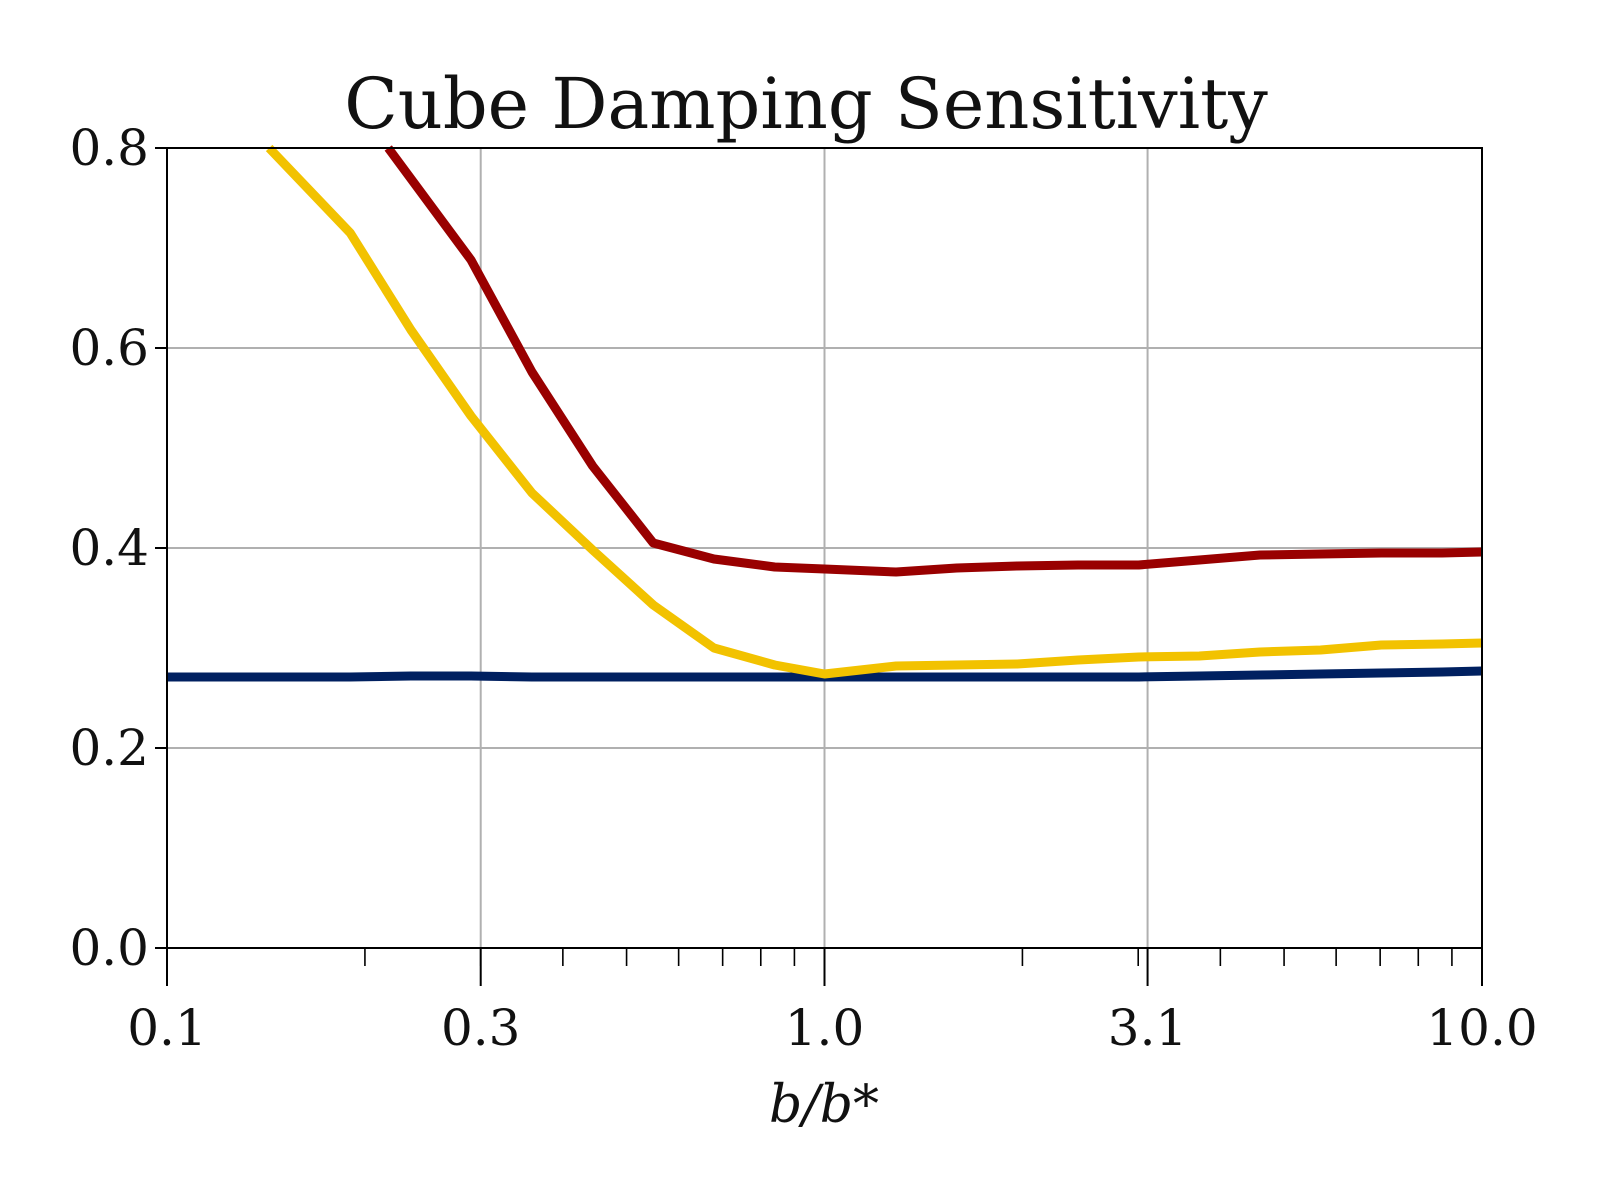  What do you see at coordinates (109, 948) in the screenshot?
I see `y-tick-label: 0.0` at bounding box center [109, 948].